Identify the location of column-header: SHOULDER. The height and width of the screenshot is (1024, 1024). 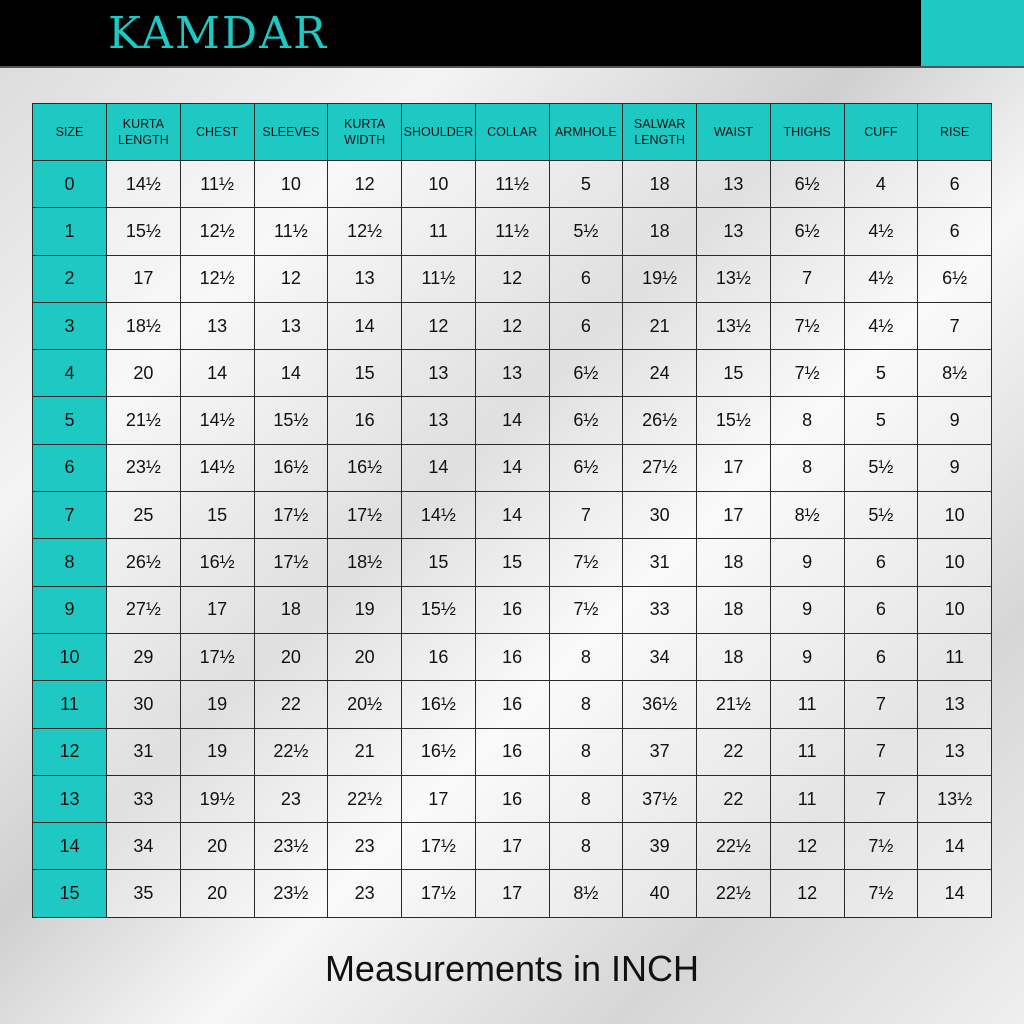
(438, 132).